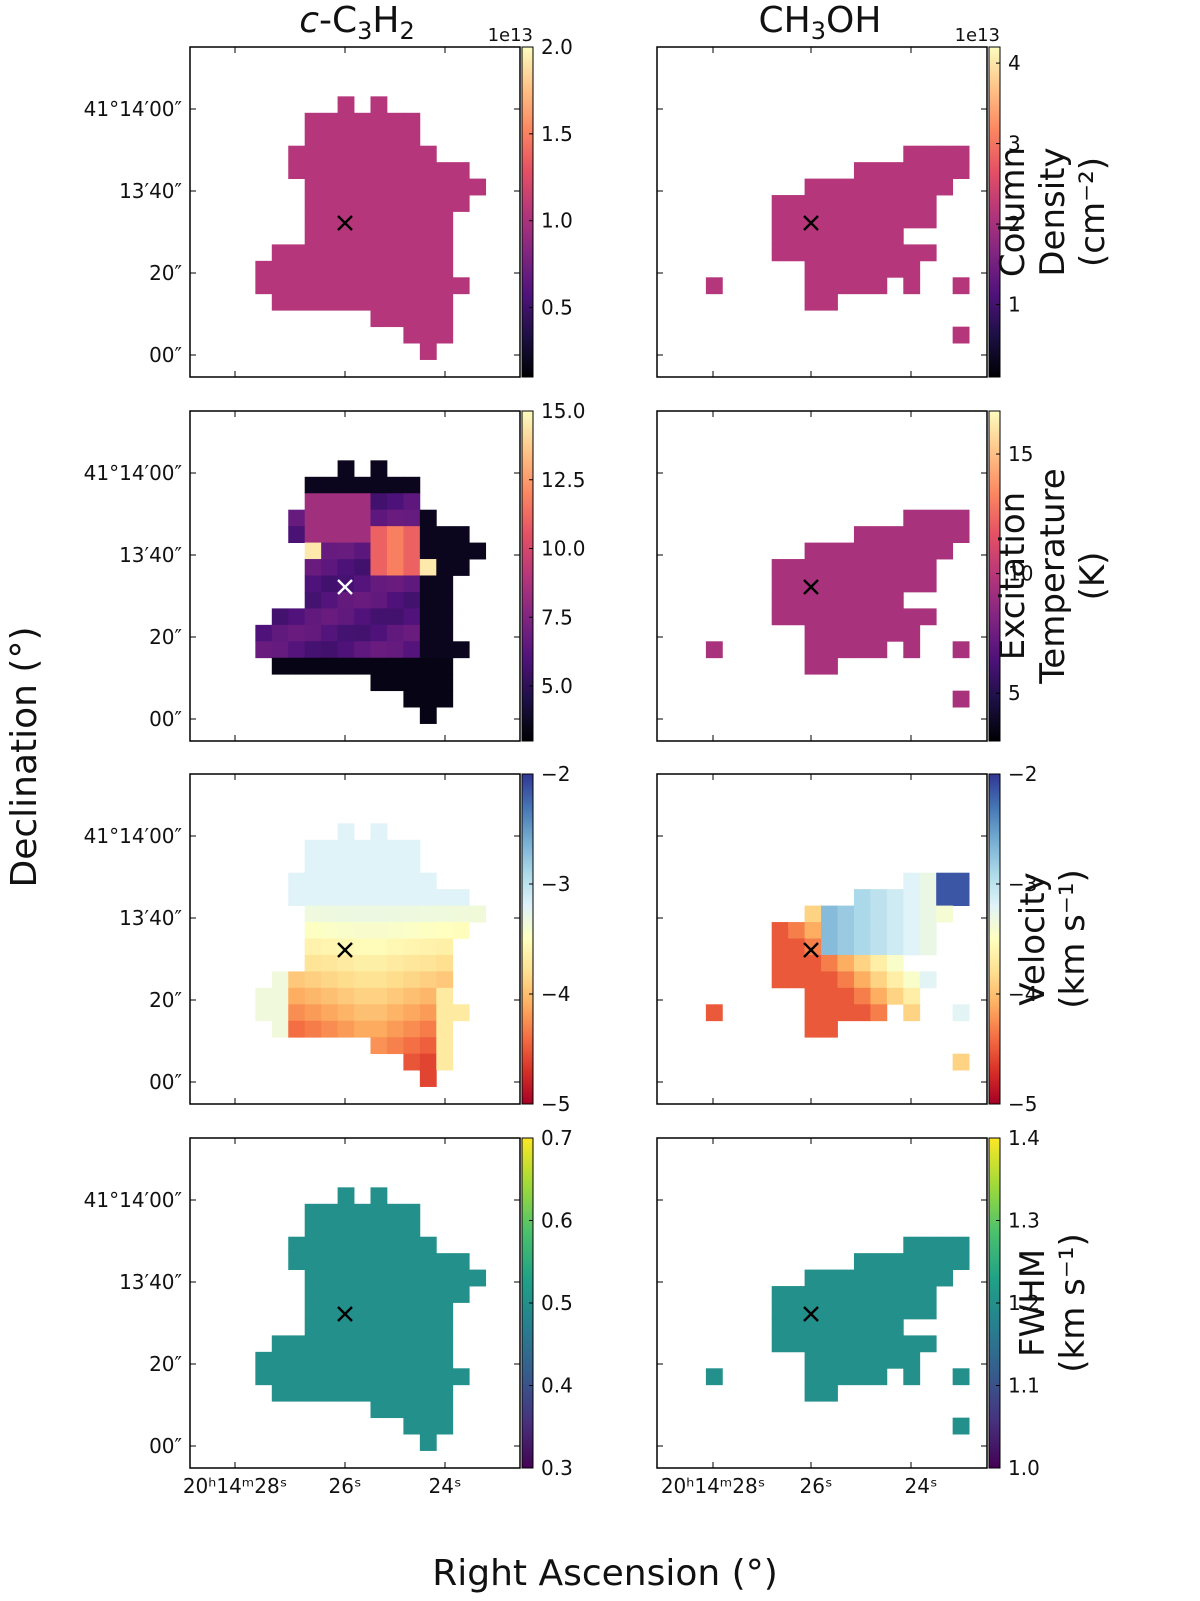 This screenshot has height=1601, width=1200. Describe the element at coordinates (165, 719) in the screenshot. I see `y-tick-label: 00″` at that location.